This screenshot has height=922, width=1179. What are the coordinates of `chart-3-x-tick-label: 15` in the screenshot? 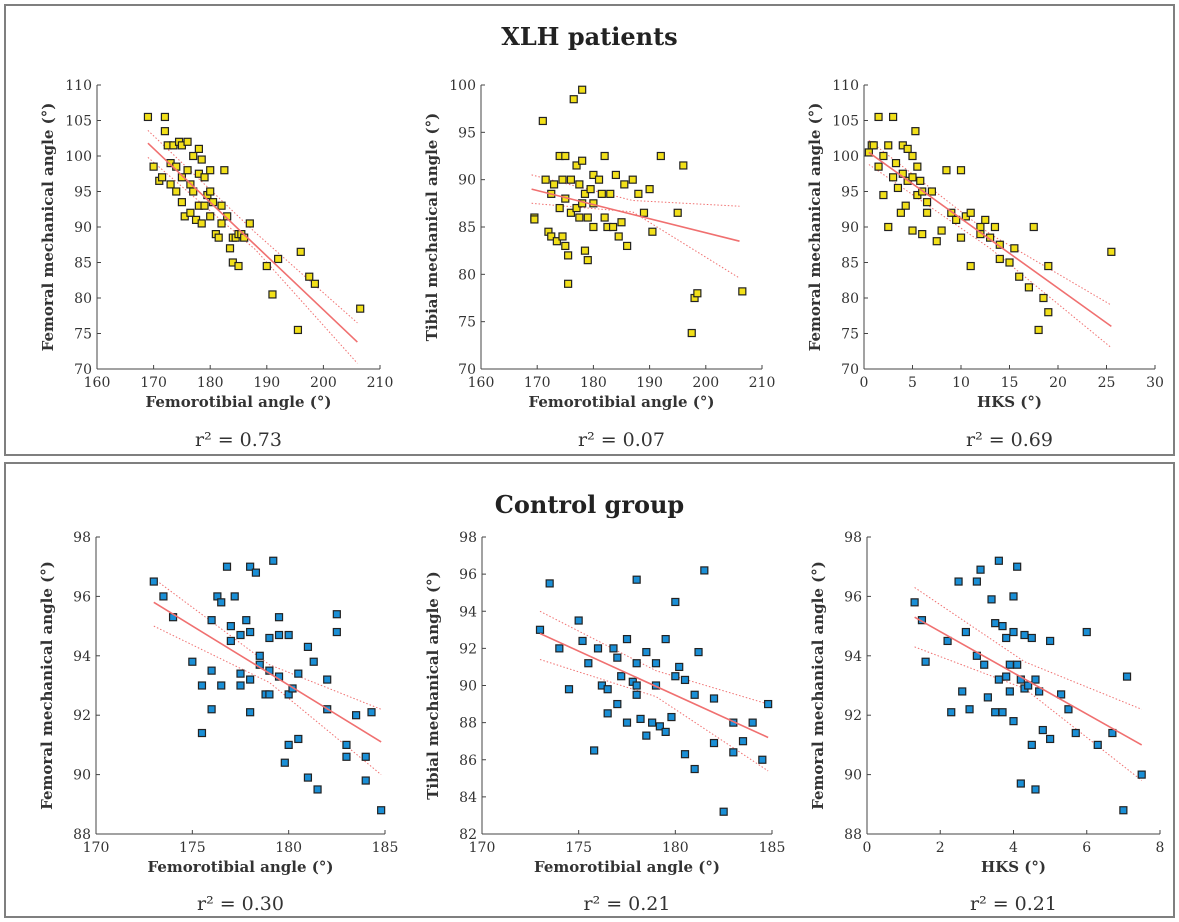 It's located at (1010, 383).